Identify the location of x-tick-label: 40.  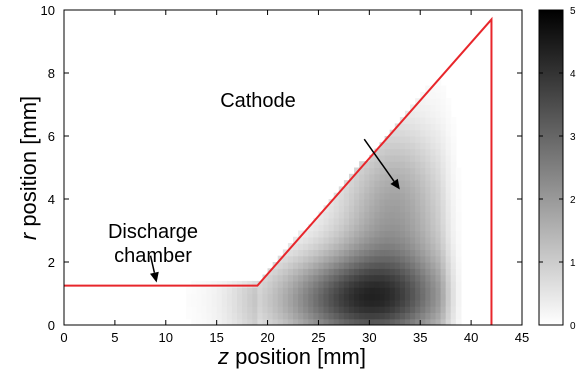
(471, 337).